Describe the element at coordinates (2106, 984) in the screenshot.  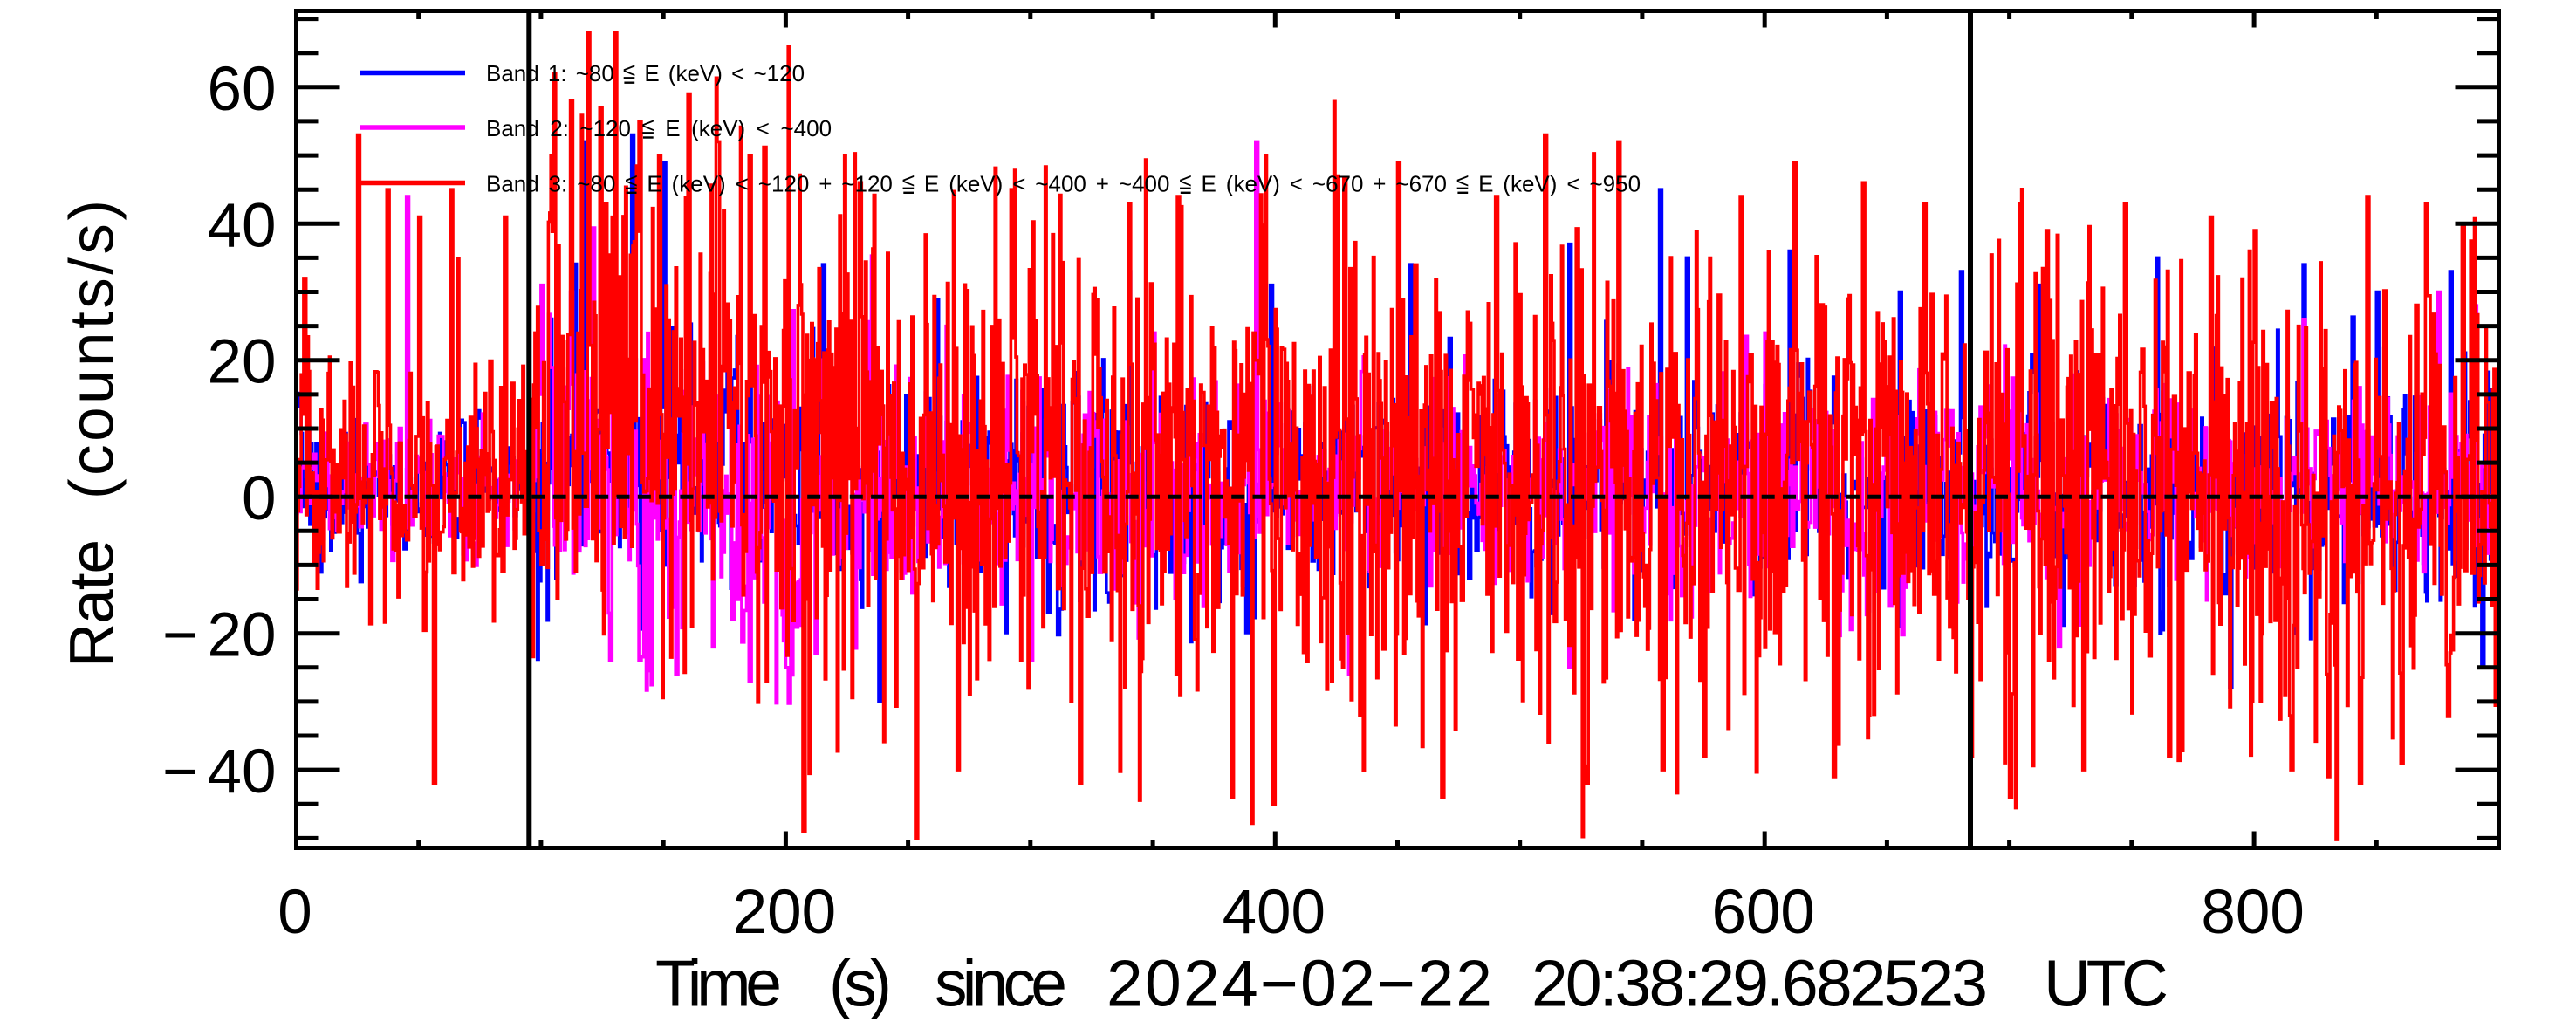
I see `svg-text: UTC` at that location.